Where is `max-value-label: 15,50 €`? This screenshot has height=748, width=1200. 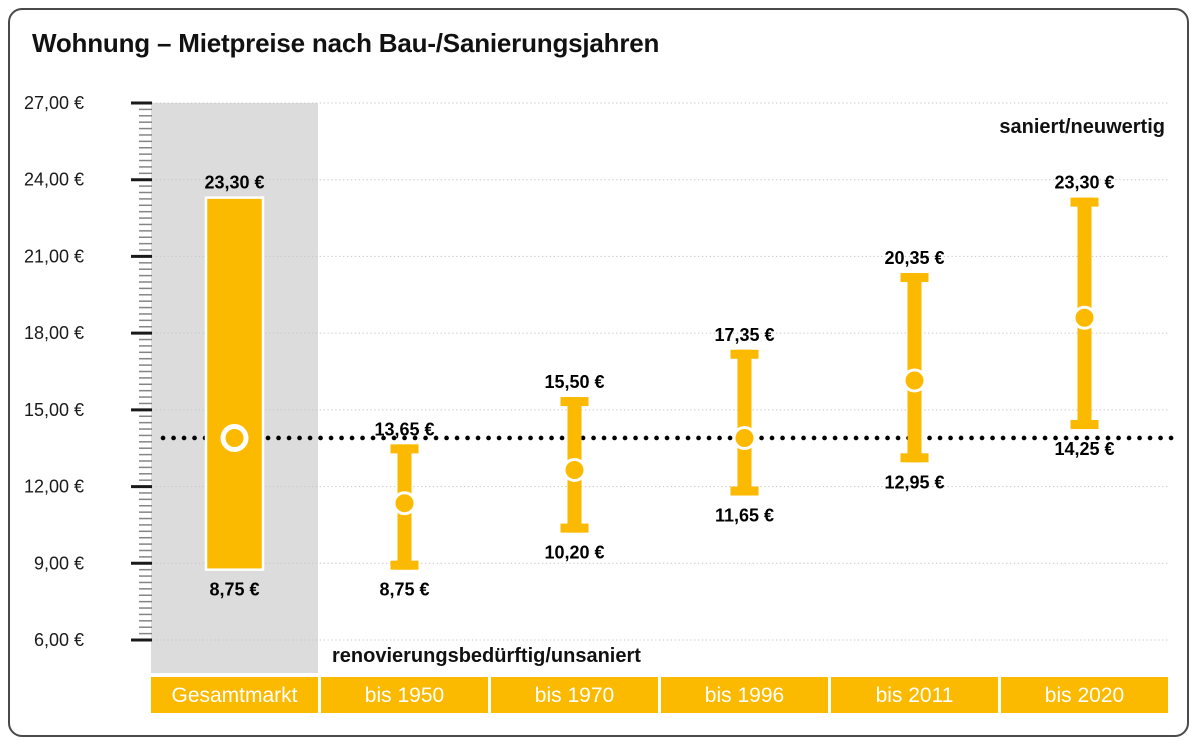
max-value-label: 15,50 € is located at coordinates (574, 382).